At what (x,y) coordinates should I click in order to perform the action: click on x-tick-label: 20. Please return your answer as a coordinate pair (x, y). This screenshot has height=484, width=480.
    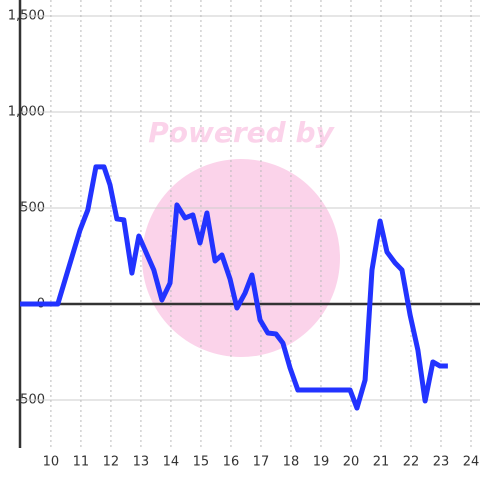
    Looking at the image, I should click on (351, 462).